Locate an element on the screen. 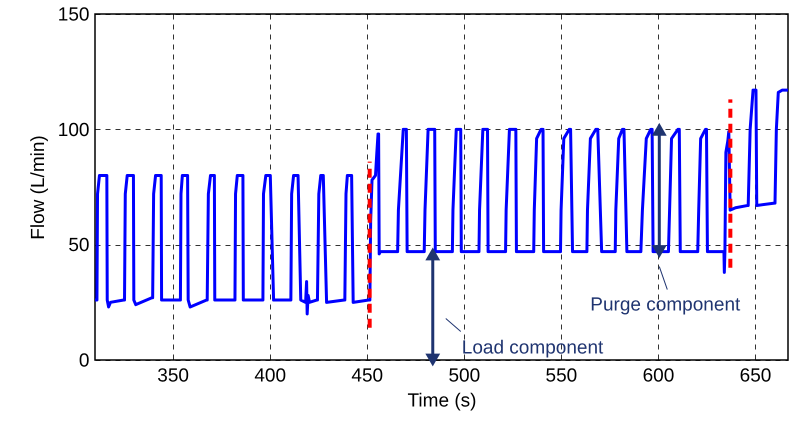 The height and width of the screenshot is (431, 789). annotation: Load component is located at coordinates (533, 347).